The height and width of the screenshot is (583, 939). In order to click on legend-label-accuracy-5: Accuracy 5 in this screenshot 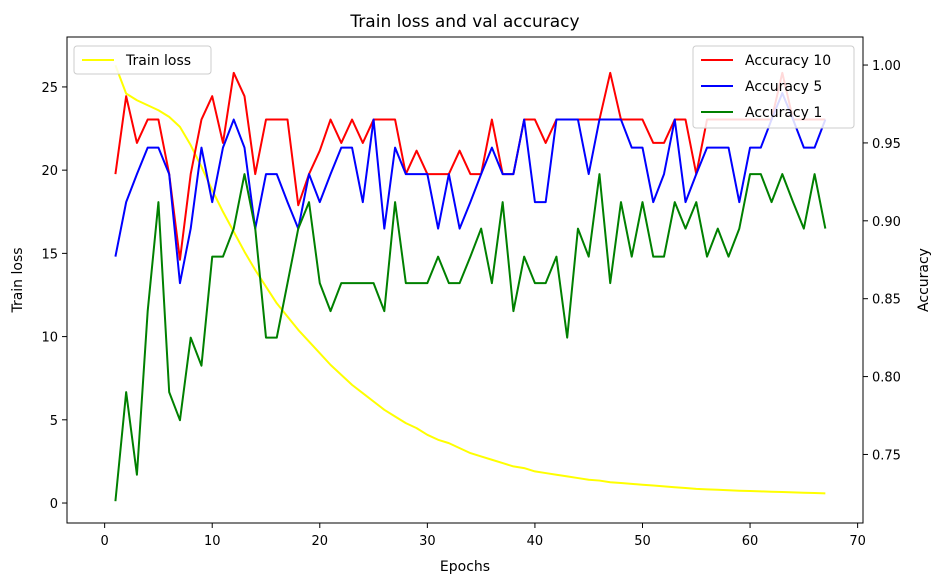, I will do `click(783, 87)`.